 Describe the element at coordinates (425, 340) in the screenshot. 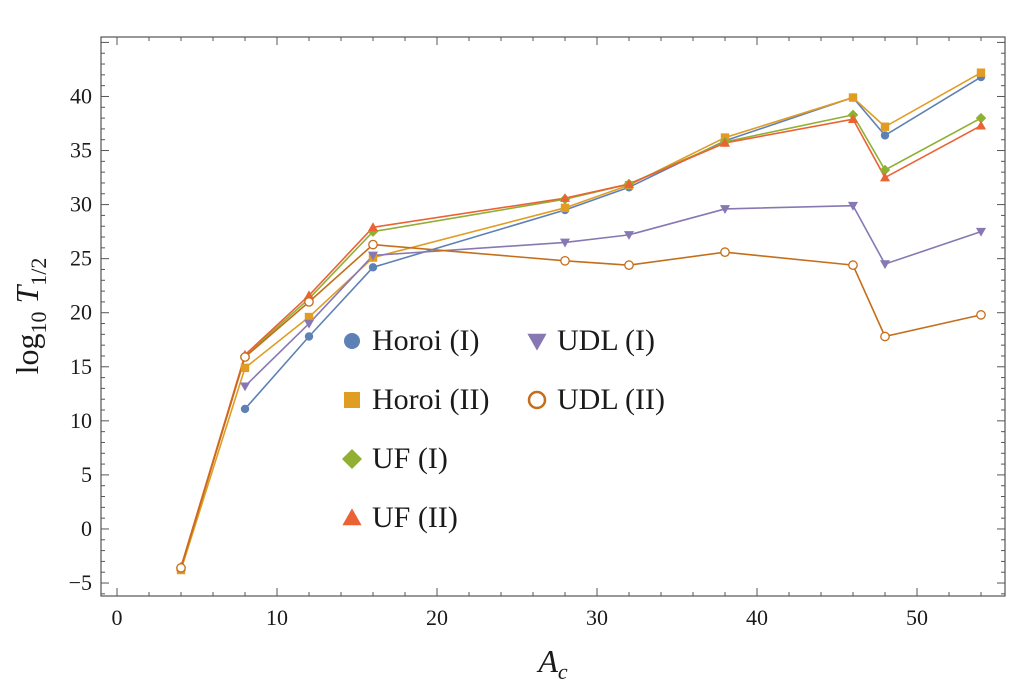

I see `legend-label: Horoi (I)` at that location.